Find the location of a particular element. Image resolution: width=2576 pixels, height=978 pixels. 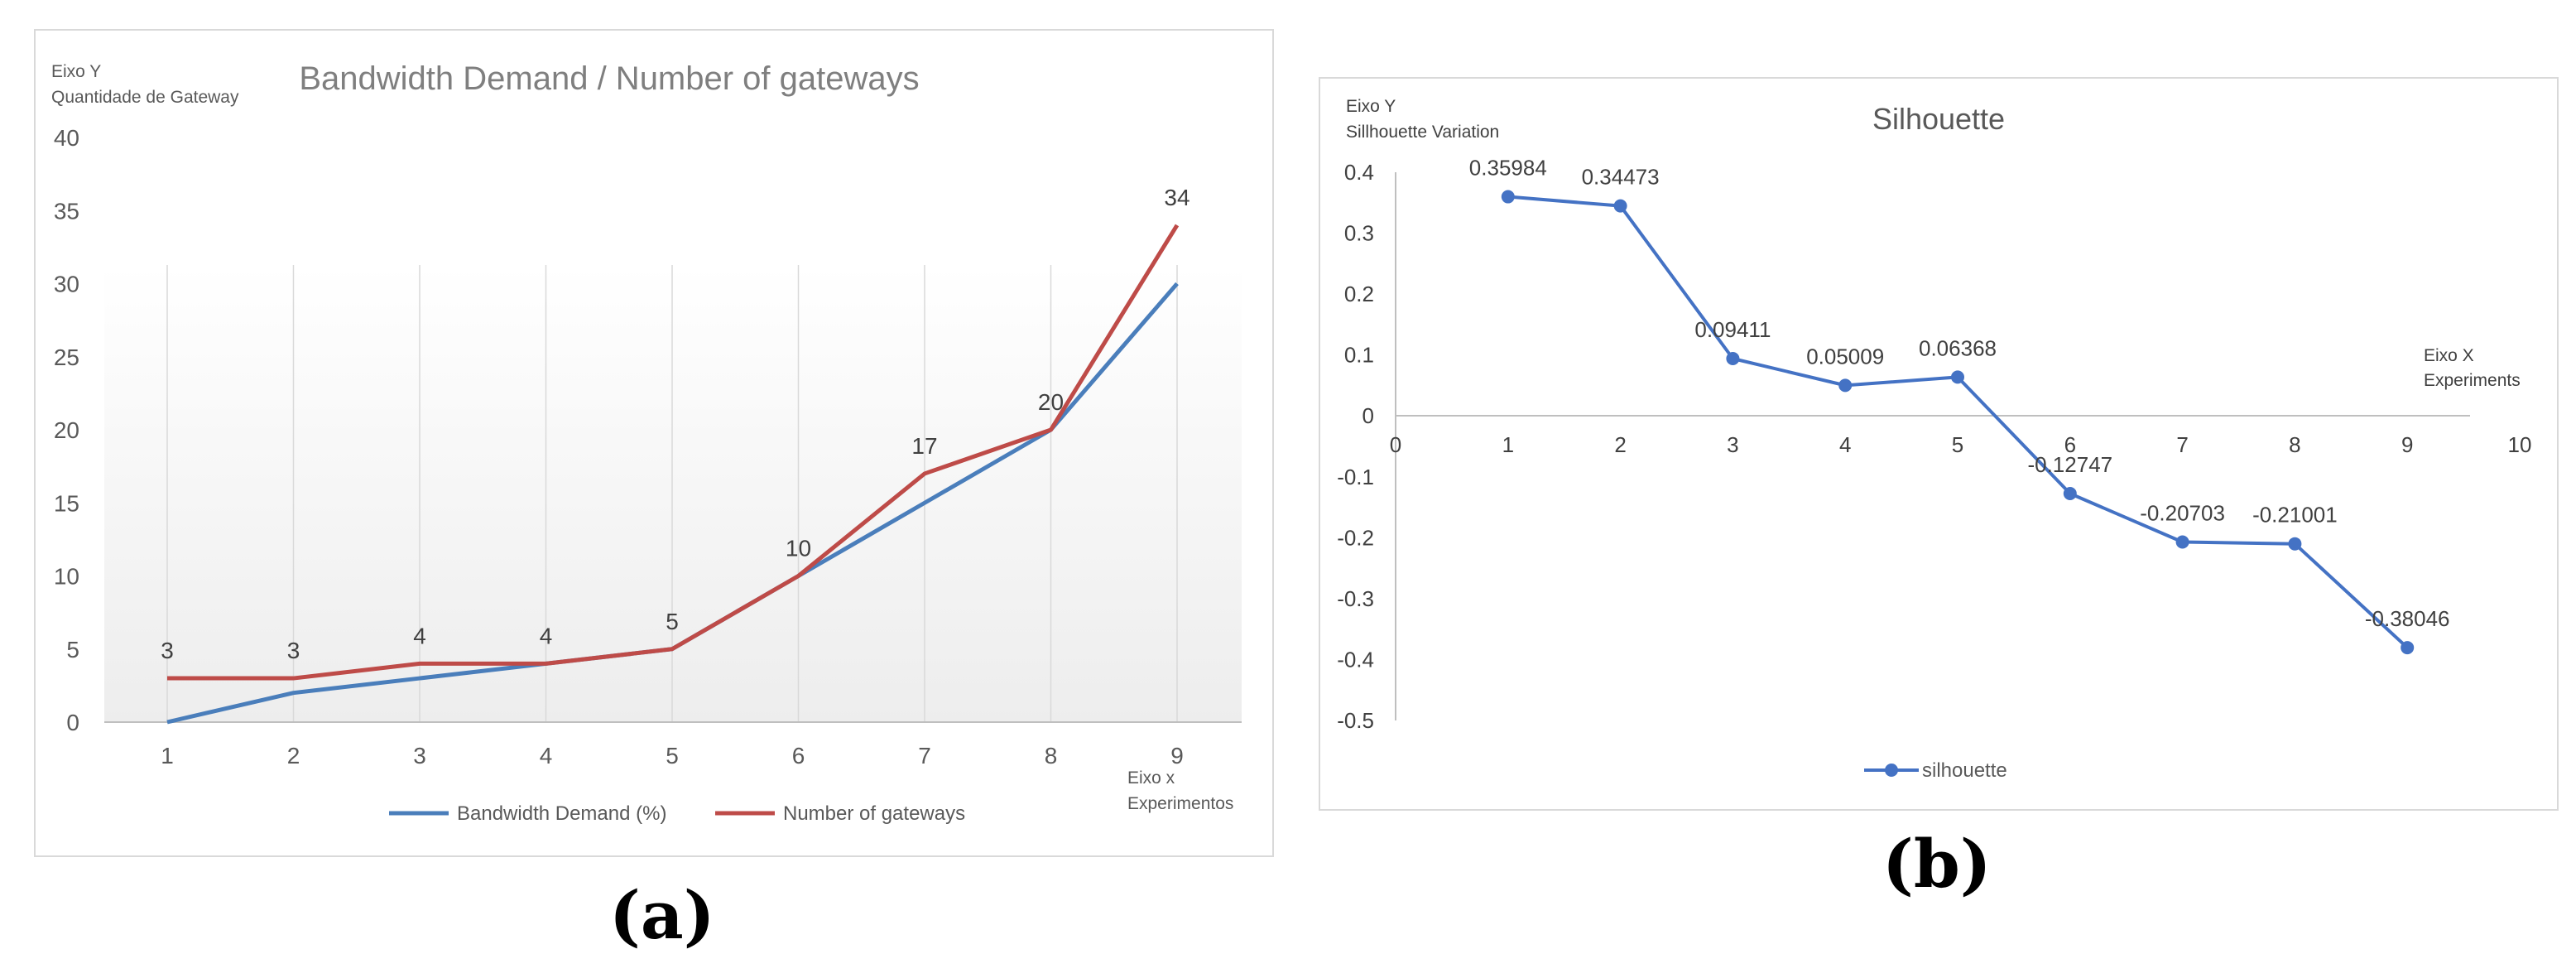

chart-b-y-tick-0: 0 is located at coordinates (1368, 415).